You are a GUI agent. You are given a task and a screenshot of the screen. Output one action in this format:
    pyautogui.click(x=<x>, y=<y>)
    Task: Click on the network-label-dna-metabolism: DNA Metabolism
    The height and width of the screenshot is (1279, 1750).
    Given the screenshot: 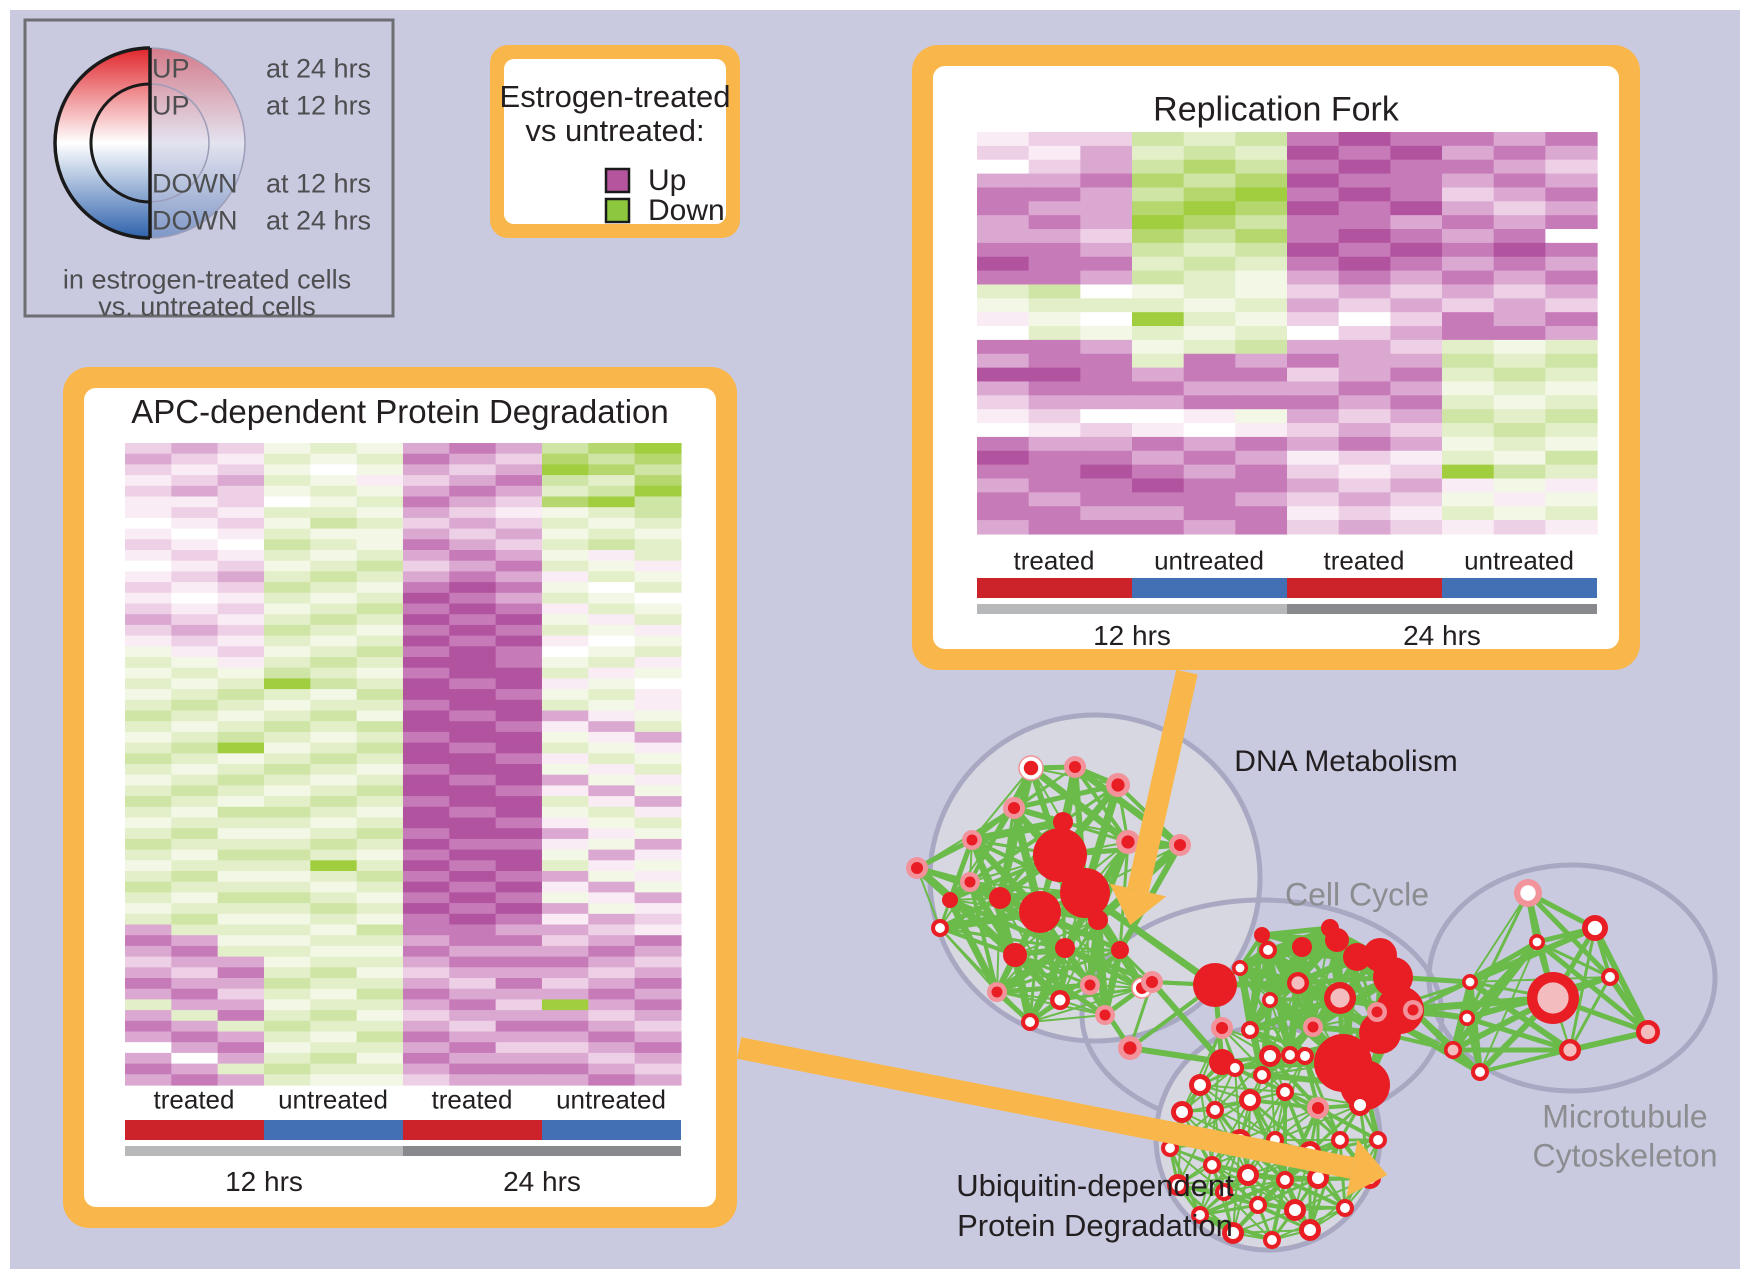 What is the action you would take?
    pyautogui.click(x=1346, y=761)
    